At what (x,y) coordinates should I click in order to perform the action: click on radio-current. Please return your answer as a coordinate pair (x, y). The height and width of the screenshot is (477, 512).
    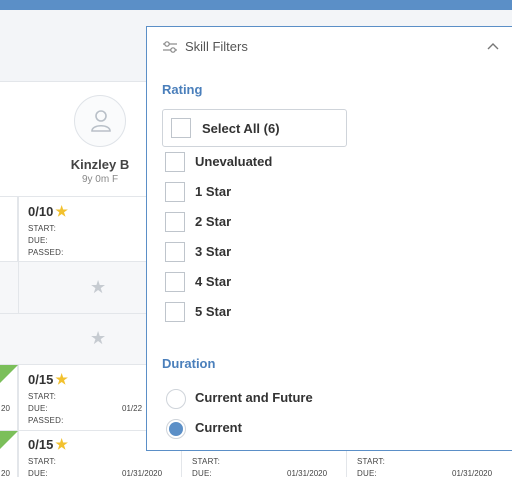
    Looking at the image, I should click on (176, 429).